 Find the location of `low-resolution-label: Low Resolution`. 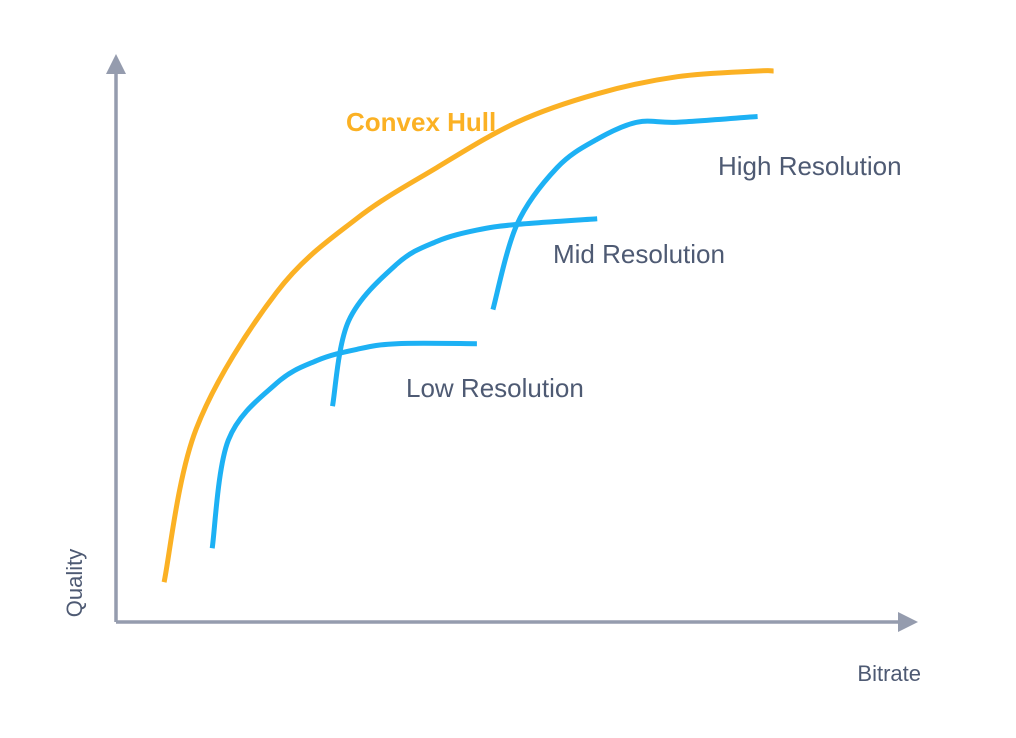

low-resolution-label: Low Resolution is located at coordinates (495, 388).